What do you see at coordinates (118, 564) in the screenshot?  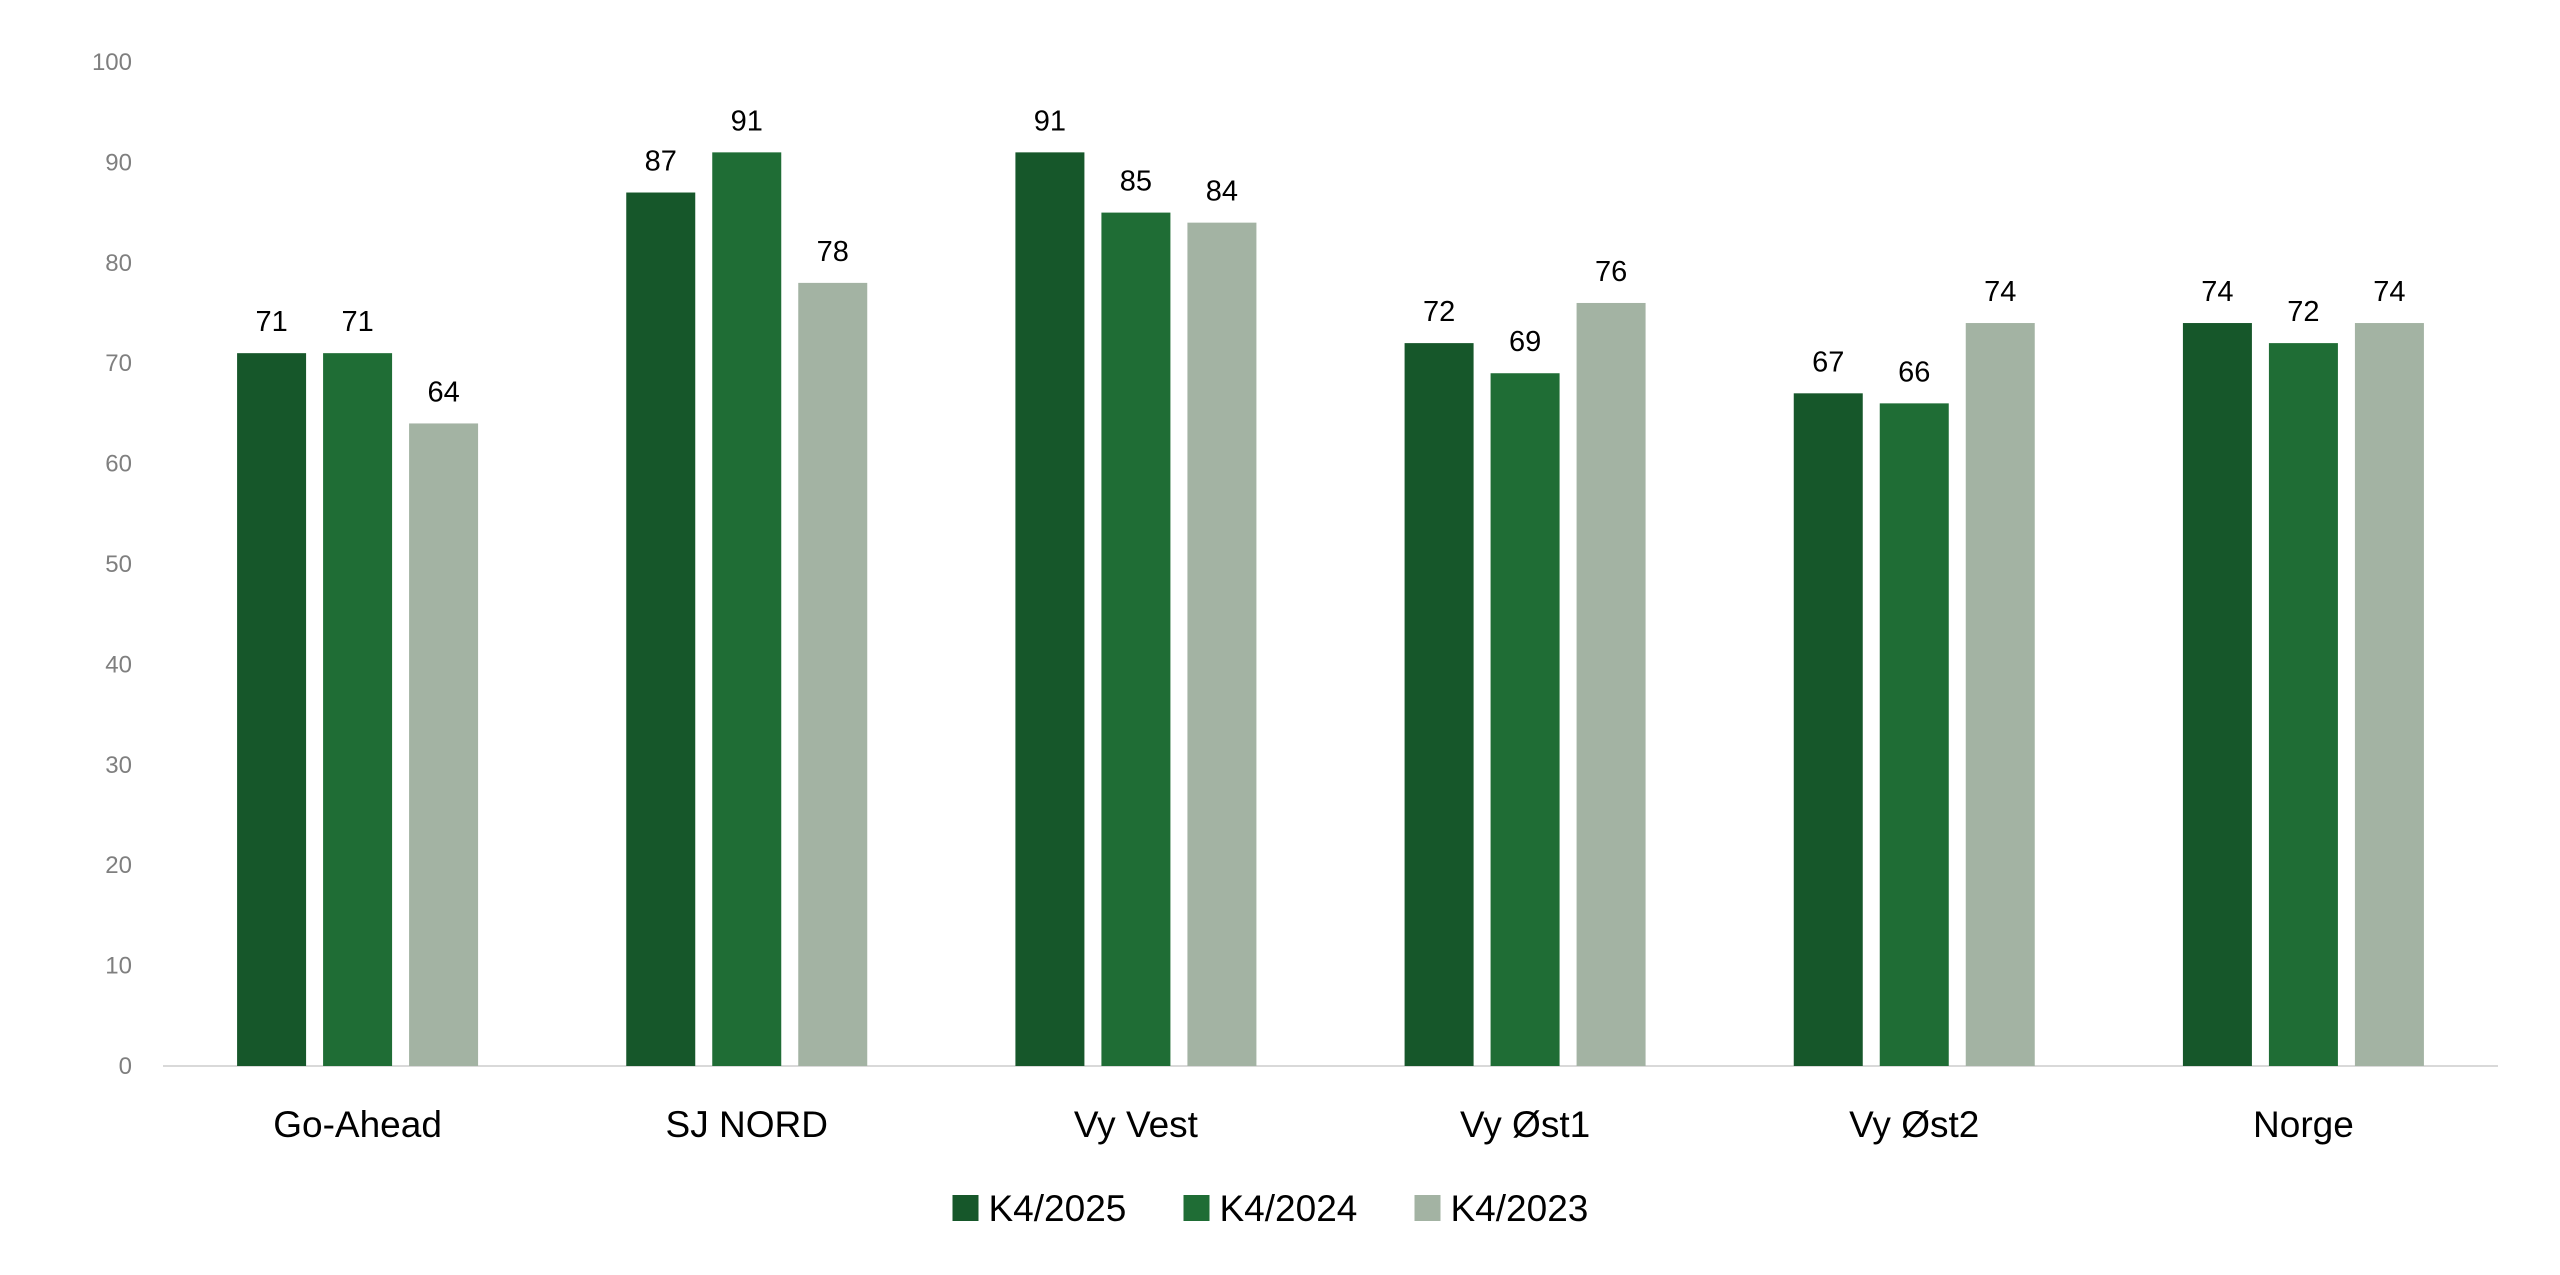 I see `y-tick-label: 50` at bounding box center [118, 564].